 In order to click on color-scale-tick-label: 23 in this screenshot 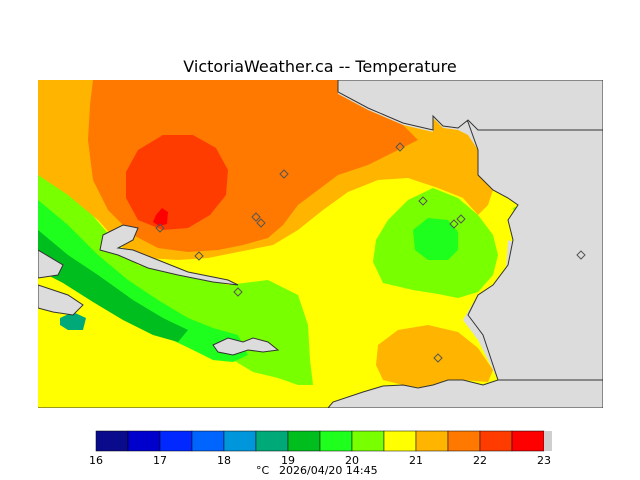, I will do `click(544, 460)`.